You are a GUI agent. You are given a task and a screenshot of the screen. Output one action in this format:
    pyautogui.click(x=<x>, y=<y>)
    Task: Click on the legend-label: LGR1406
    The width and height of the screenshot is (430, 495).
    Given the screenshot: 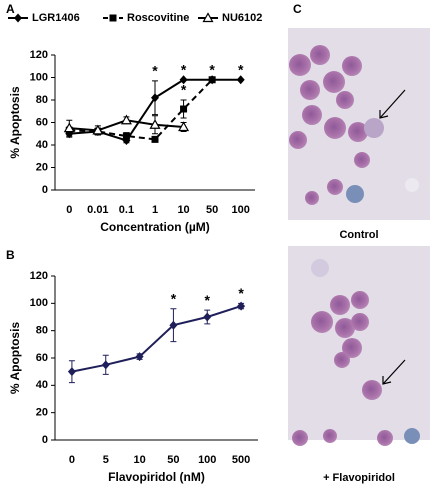 What is the action you would take?
    pyautogui.click(x=56, y=18)
    